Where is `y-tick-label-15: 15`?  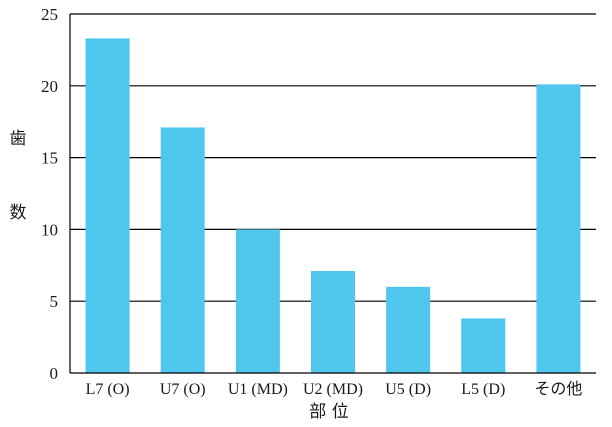 y-tick-label-15: 15 is located at coordinates (49, 158).